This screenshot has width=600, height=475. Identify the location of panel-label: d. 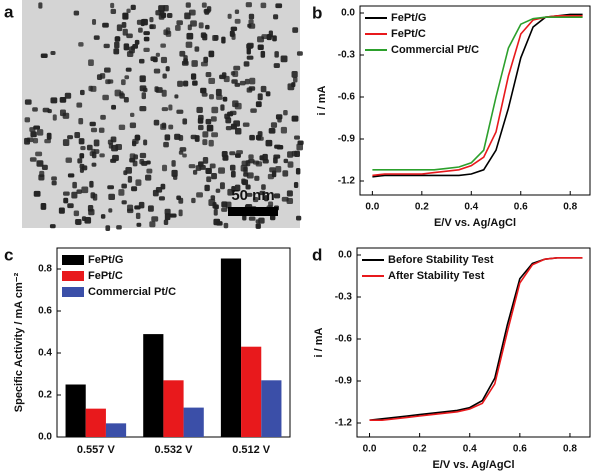
(317, 254).